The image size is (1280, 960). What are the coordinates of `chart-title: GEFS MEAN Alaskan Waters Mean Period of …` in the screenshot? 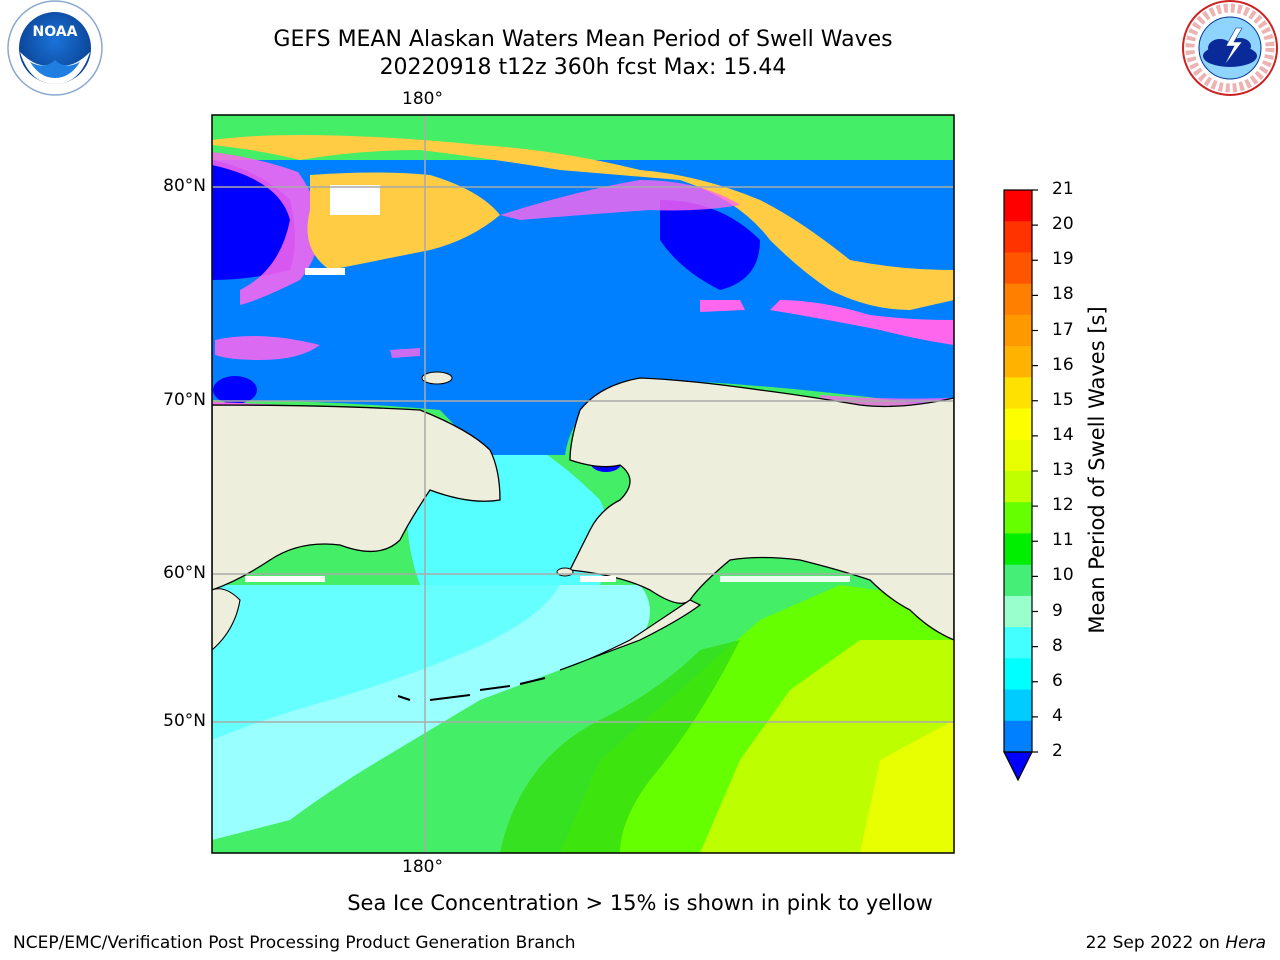 It's located at (583, 39).